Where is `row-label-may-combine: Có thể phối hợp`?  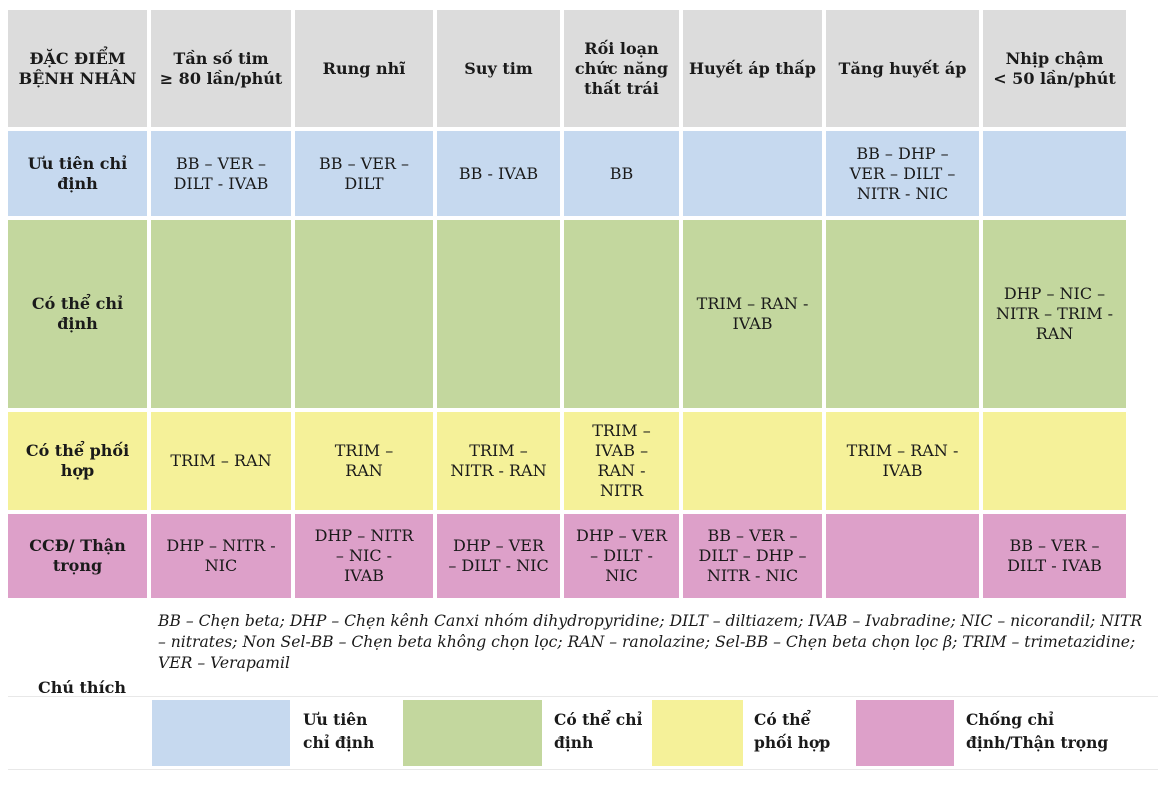
row-label-may-combine: Có thể phối hợp is located at coordinates (77, 461).